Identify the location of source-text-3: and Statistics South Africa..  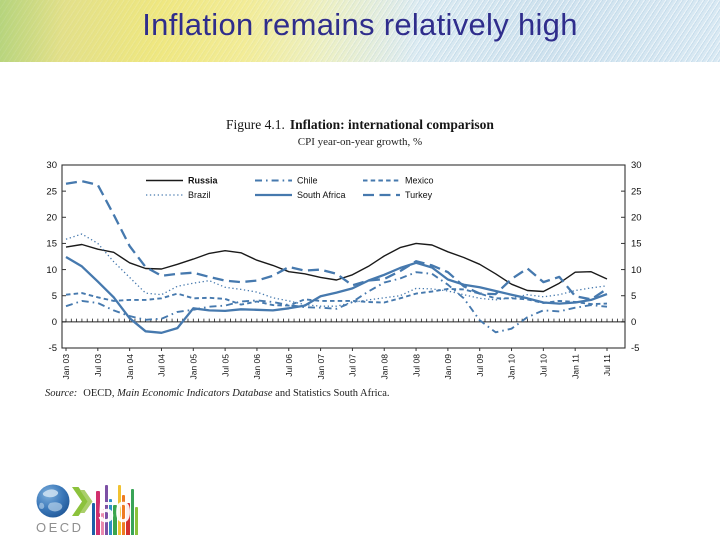
(332, 393).